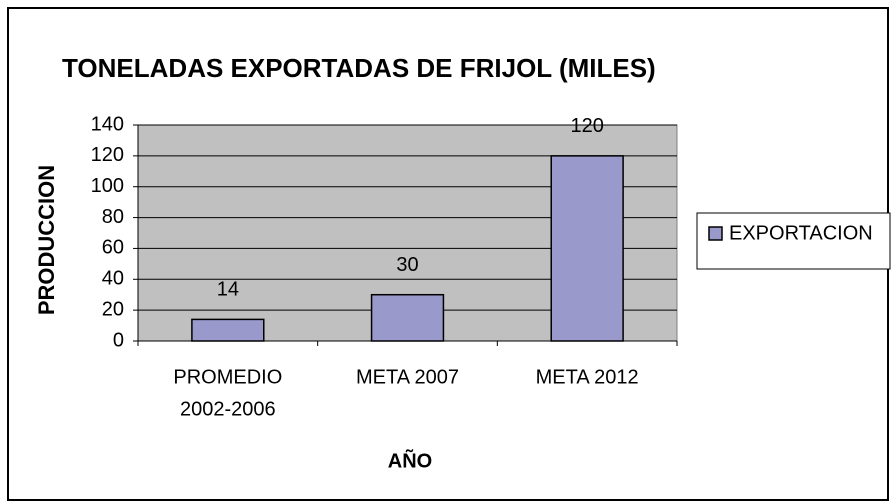  Describe the element at coordinates (801, 233) in the screenshot. I see `legend-label: EXPORTACION` at that location.